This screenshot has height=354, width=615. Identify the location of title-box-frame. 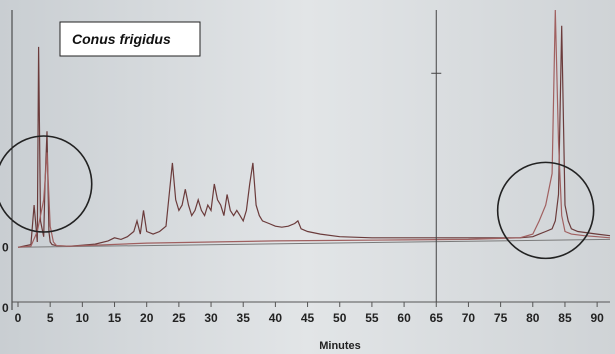
(130, 39).